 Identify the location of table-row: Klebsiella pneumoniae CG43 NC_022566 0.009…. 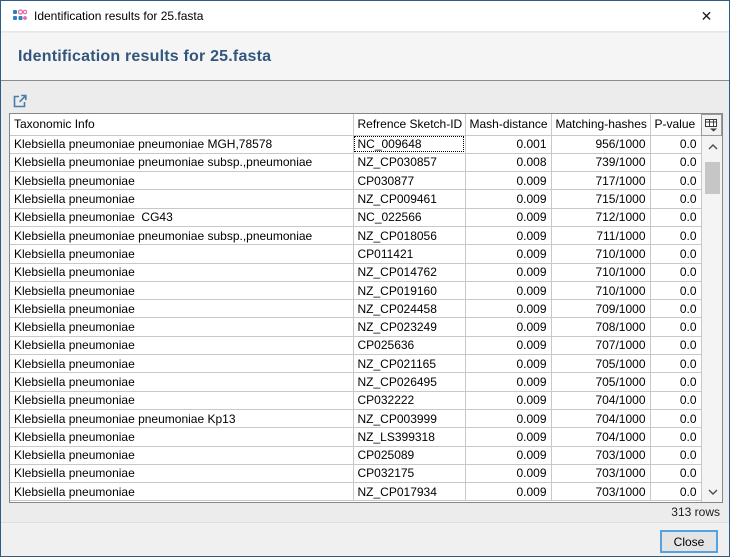
(356, 217).